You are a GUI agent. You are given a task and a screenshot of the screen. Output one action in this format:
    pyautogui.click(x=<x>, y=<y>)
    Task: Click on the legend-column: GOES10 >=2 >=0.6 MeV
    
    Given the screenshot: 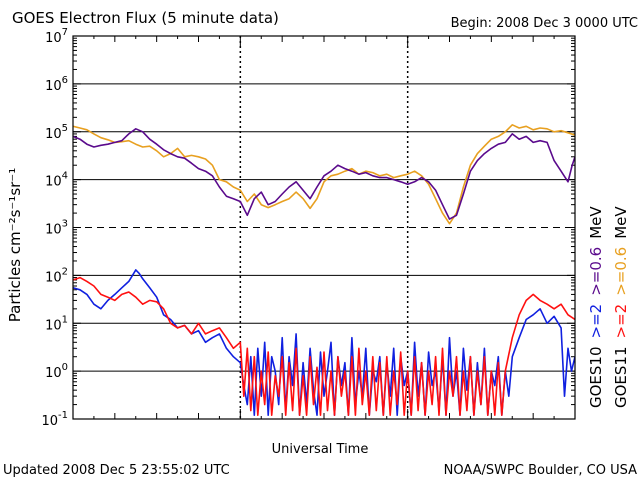 What is the action you would take?
    pyautogui.click(x=596, y=307)
    